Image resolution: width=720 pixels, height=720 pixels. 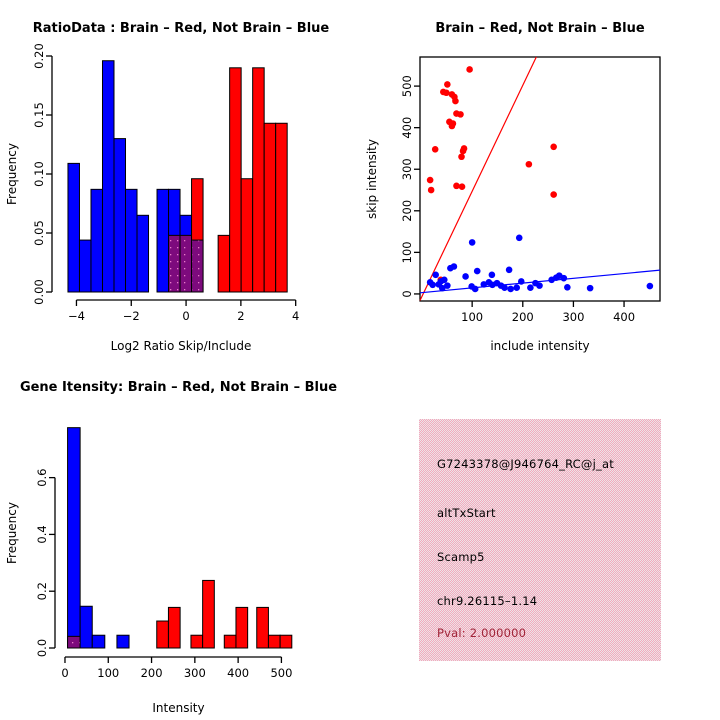 What do you see at coordinates (39, 233) in the screenshot?
I see `y-tick-label: 0.05` at bounding box center [39, 233].